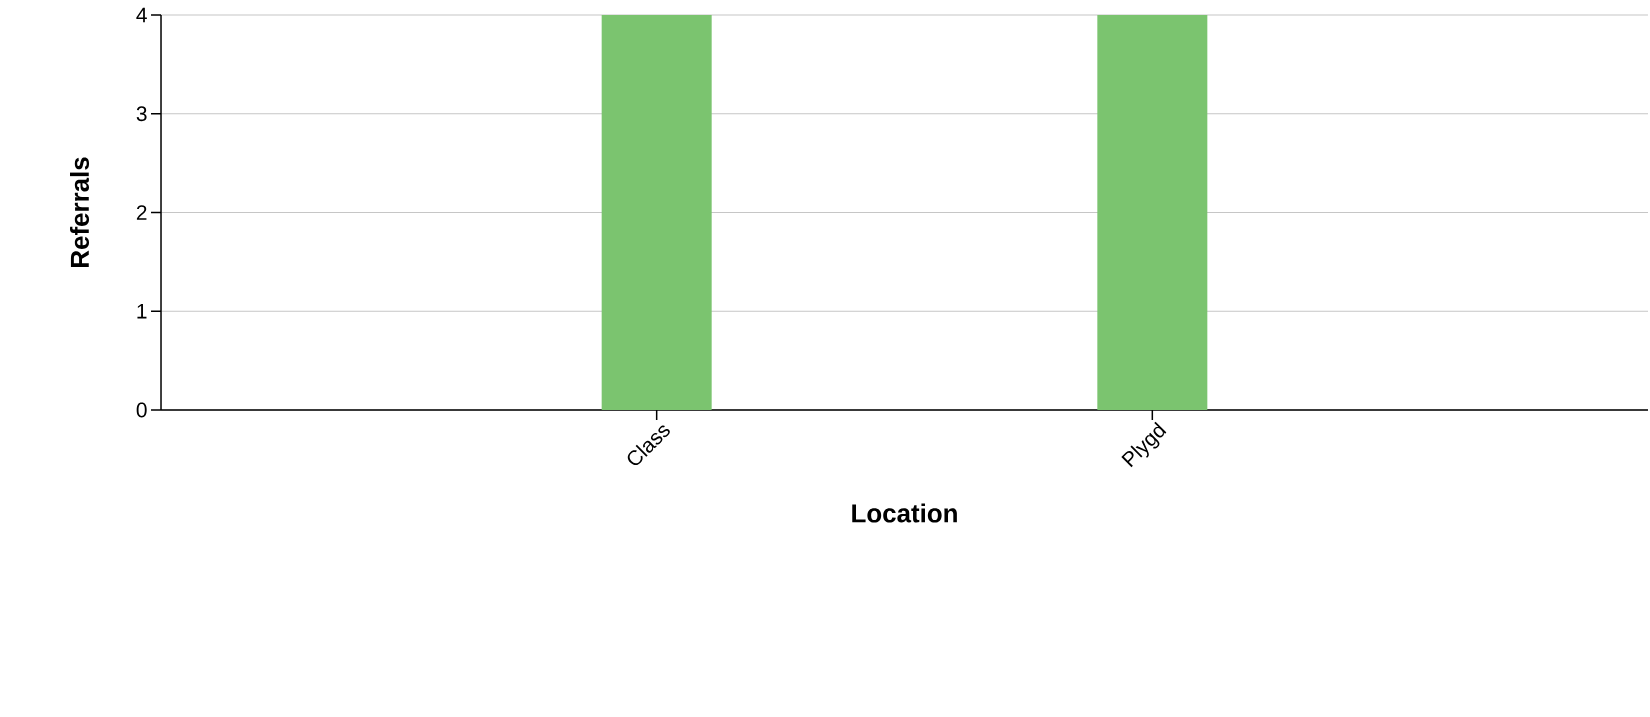  I want to click on y-tick-label: 2, so click(141, 212).